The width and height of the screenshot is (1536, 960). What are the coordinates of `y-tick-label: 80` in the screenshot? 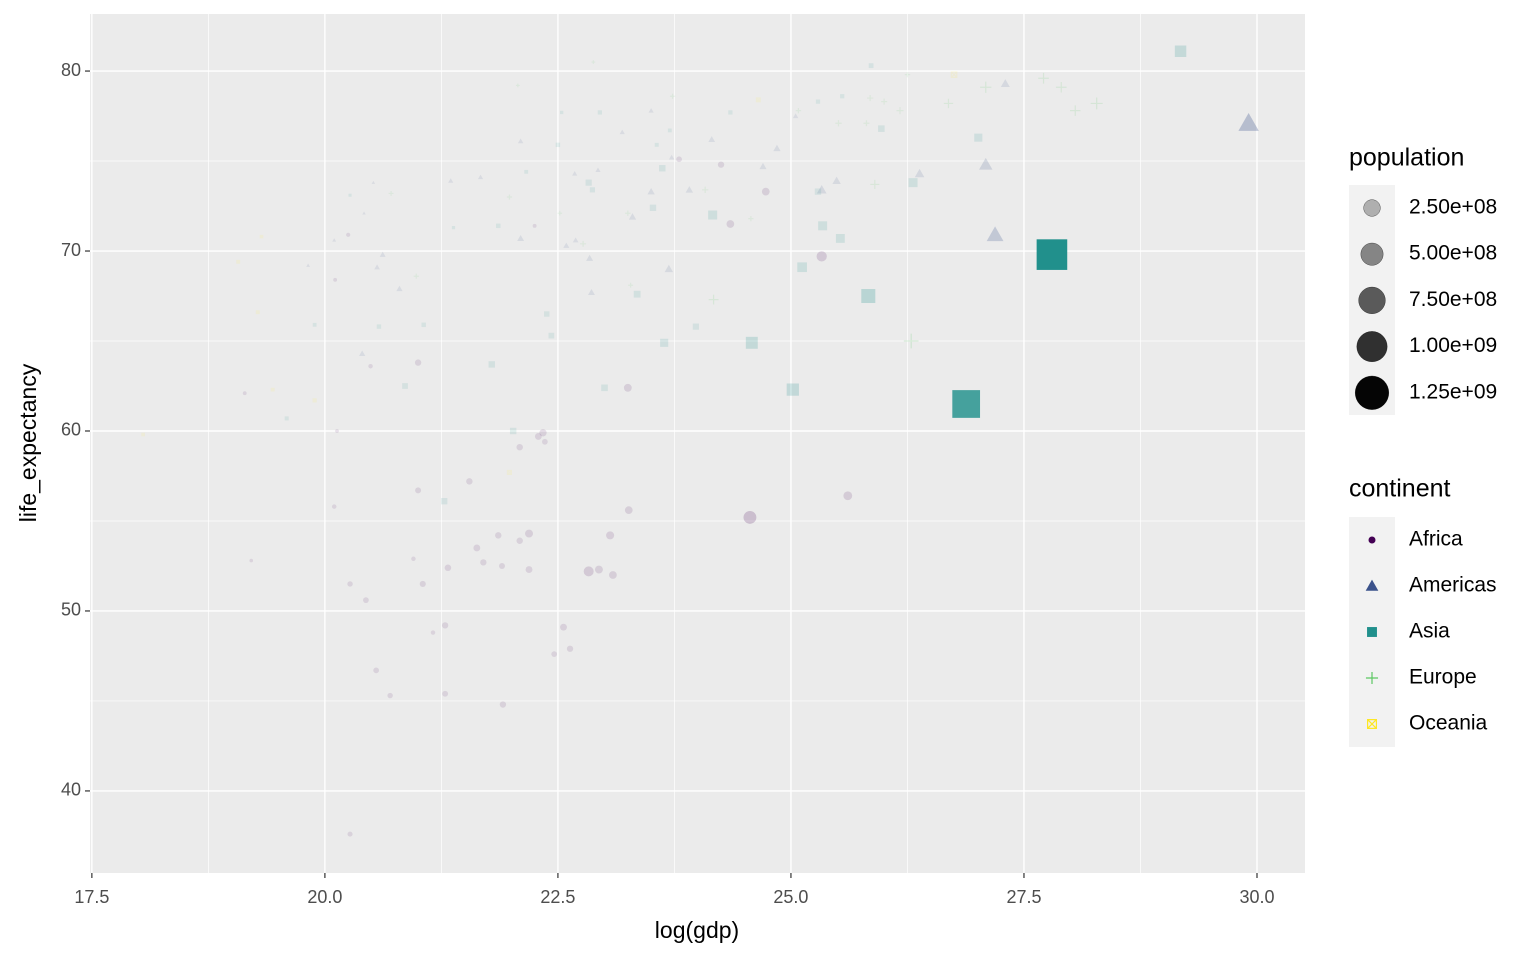 It's located at (71, 70).